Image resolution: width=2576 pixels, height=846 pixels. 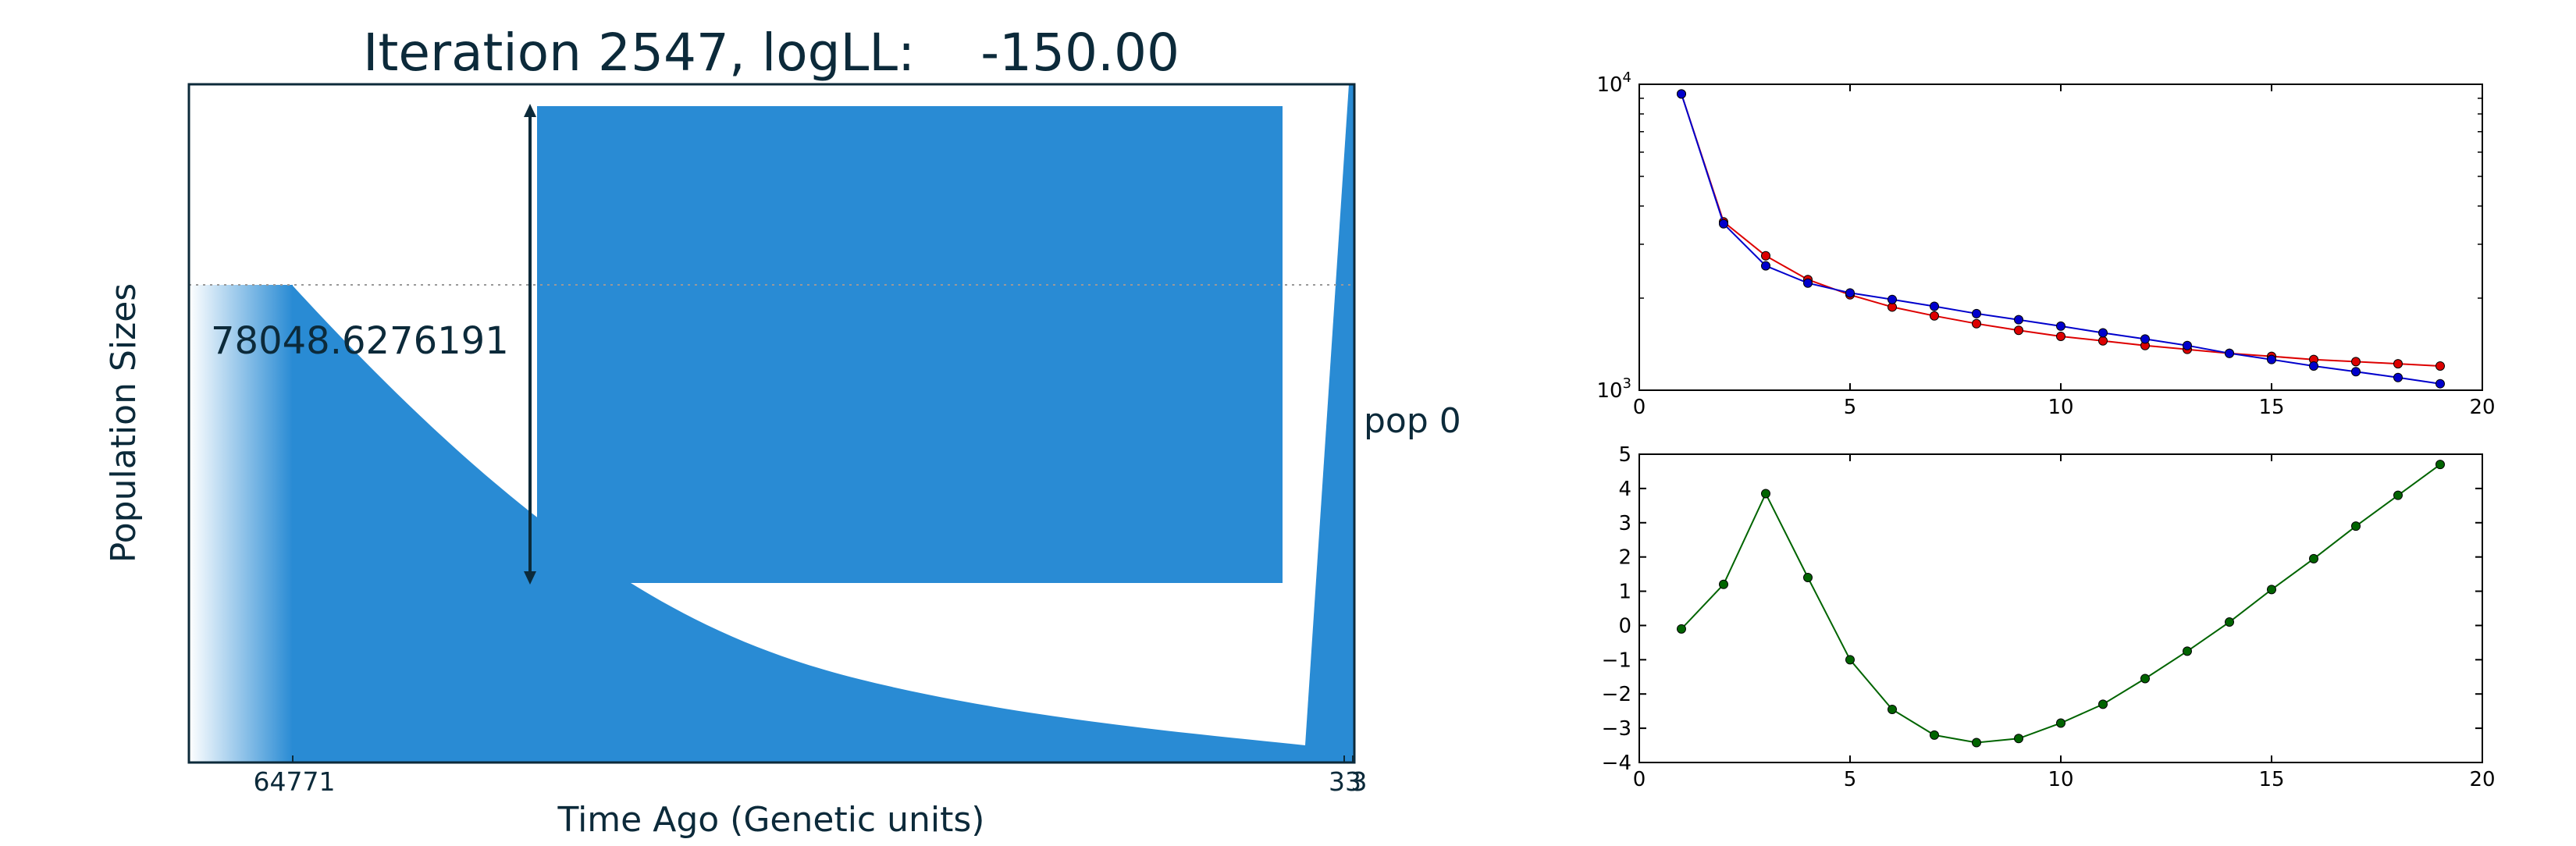 What do you see at coordinates (2060, 198) in the screenshot?
I see `top-y-minor-ticks` at bounding box center [2060, 198].